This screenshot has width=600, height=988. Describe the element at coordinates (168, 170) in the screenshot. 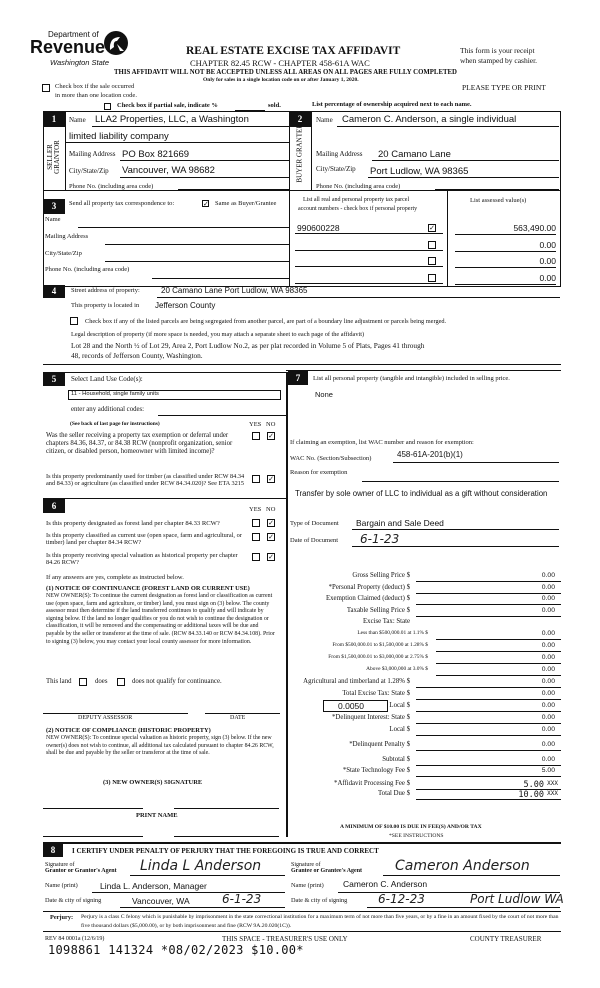

I see `seller-city-field: Vancouver, WA 98682` at that location.